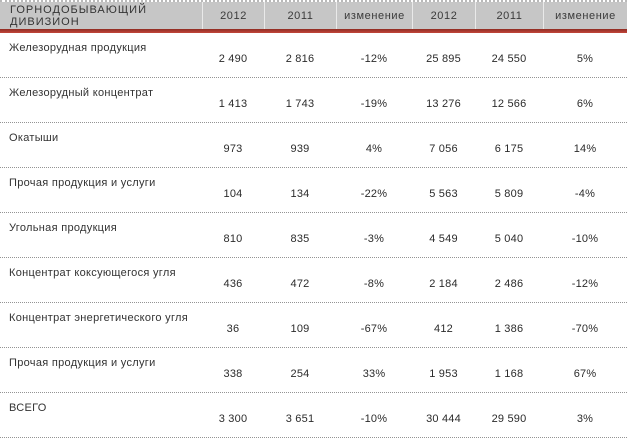 The width and height of the screenshot is (627, 438). What do you see at coordinates (509, 15) in the screenshot?
I see `column-header-2011-year: 2011` at bounding box center [509, 15].